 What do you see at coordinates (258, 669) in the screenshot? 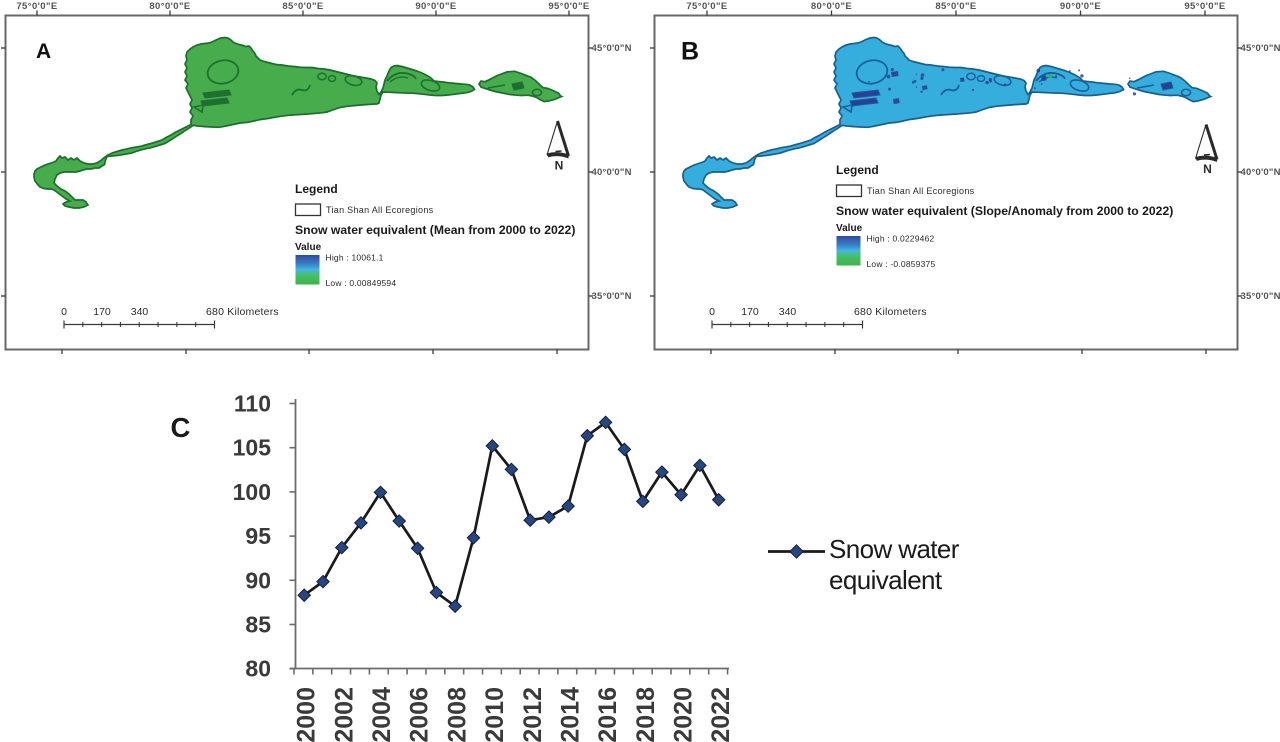
I see `svg-text: 80` at bounding box center [258, 669].